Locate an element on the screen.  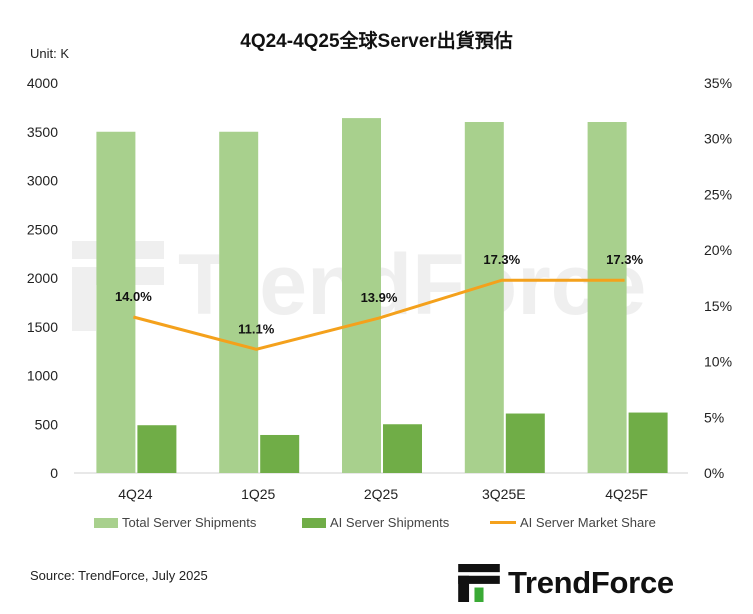
x-tick-label: 4Q24 is located at coordinates (135, 494).